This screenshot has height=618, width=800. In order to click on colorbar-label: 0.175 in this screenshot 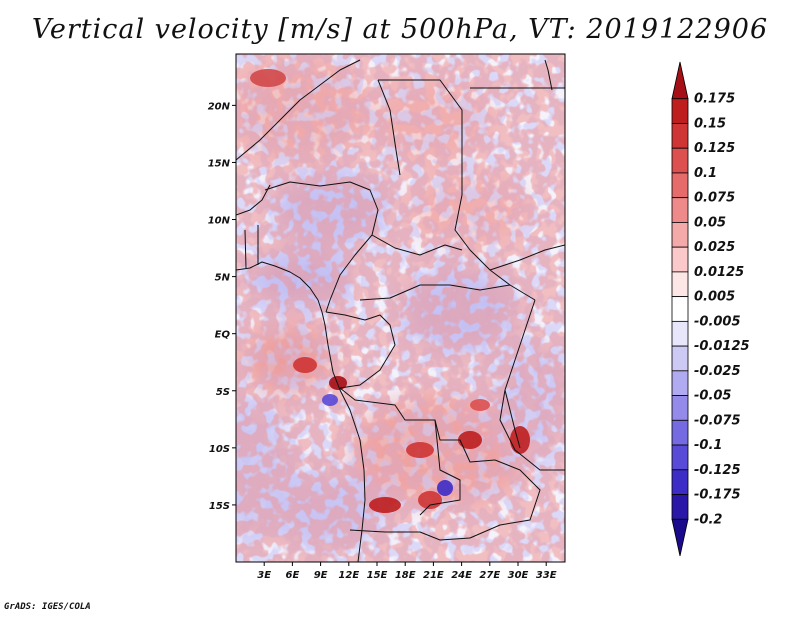, I will do `click(714, 99)`.